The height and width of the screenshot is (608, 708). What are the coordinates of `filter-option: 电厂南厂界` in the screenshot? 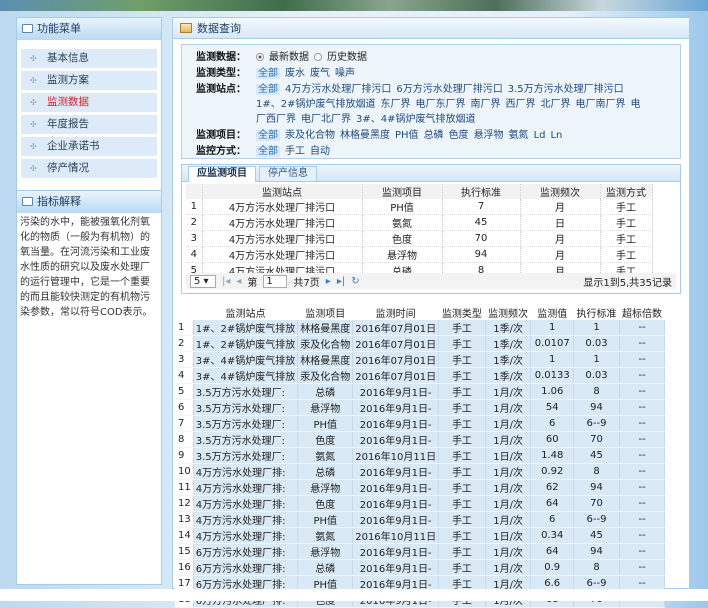 It's located at (600, 104).